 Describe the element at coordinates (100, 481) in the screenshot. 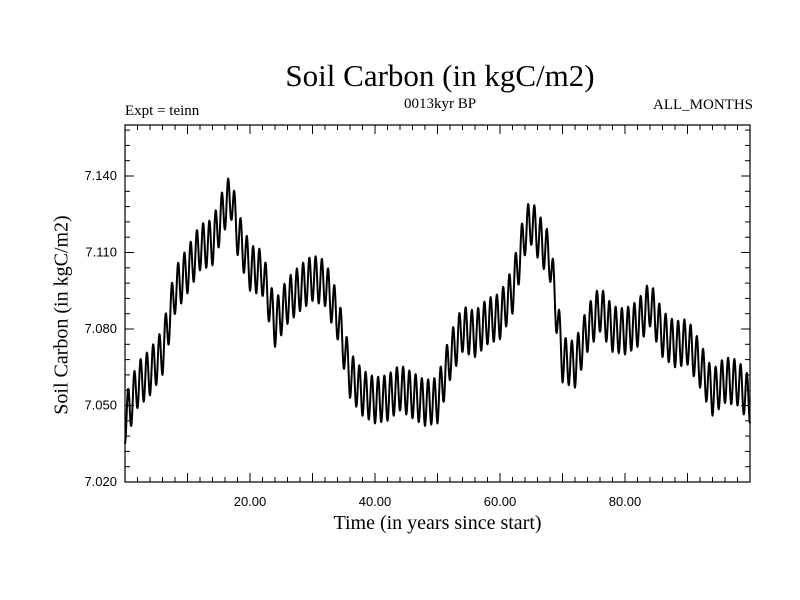

I see `y-tick-label: 7.020` at that location.